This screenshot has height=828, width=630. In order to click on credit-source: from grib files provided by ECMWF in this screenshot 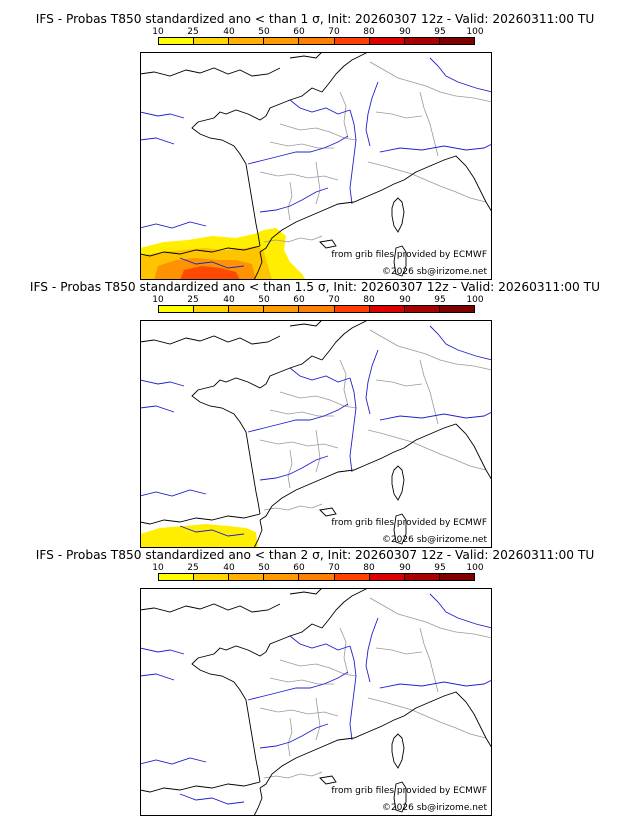, I will do `click(409, 791)`.